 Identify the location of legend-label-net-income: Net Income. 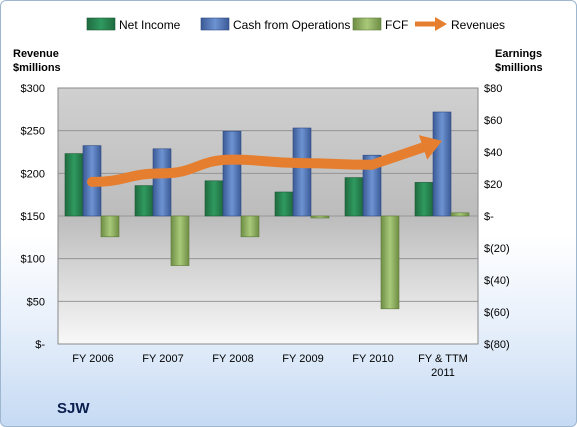
(150, 25).